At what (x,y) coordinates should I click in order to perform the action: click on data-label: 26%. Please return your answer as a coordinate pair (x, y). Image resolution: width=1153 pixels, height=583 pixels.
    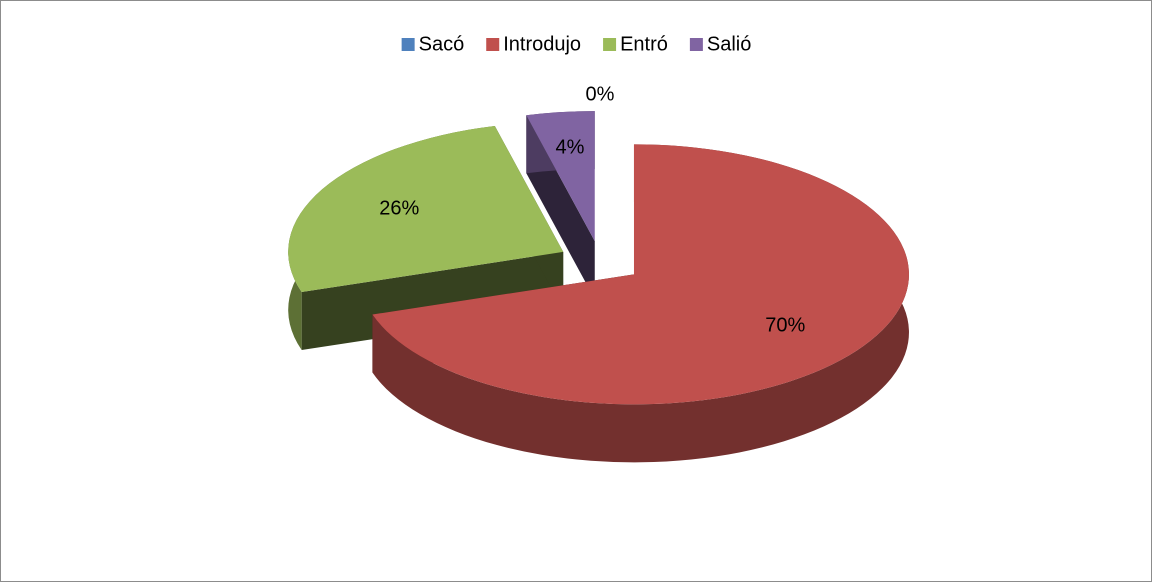
    Looking at the image, I should click on (399, 209).